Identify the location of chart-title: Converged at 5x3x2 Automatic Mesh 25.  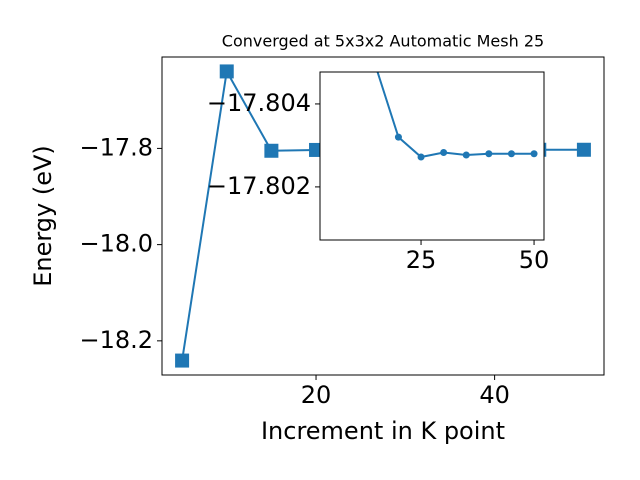
(383, 41).